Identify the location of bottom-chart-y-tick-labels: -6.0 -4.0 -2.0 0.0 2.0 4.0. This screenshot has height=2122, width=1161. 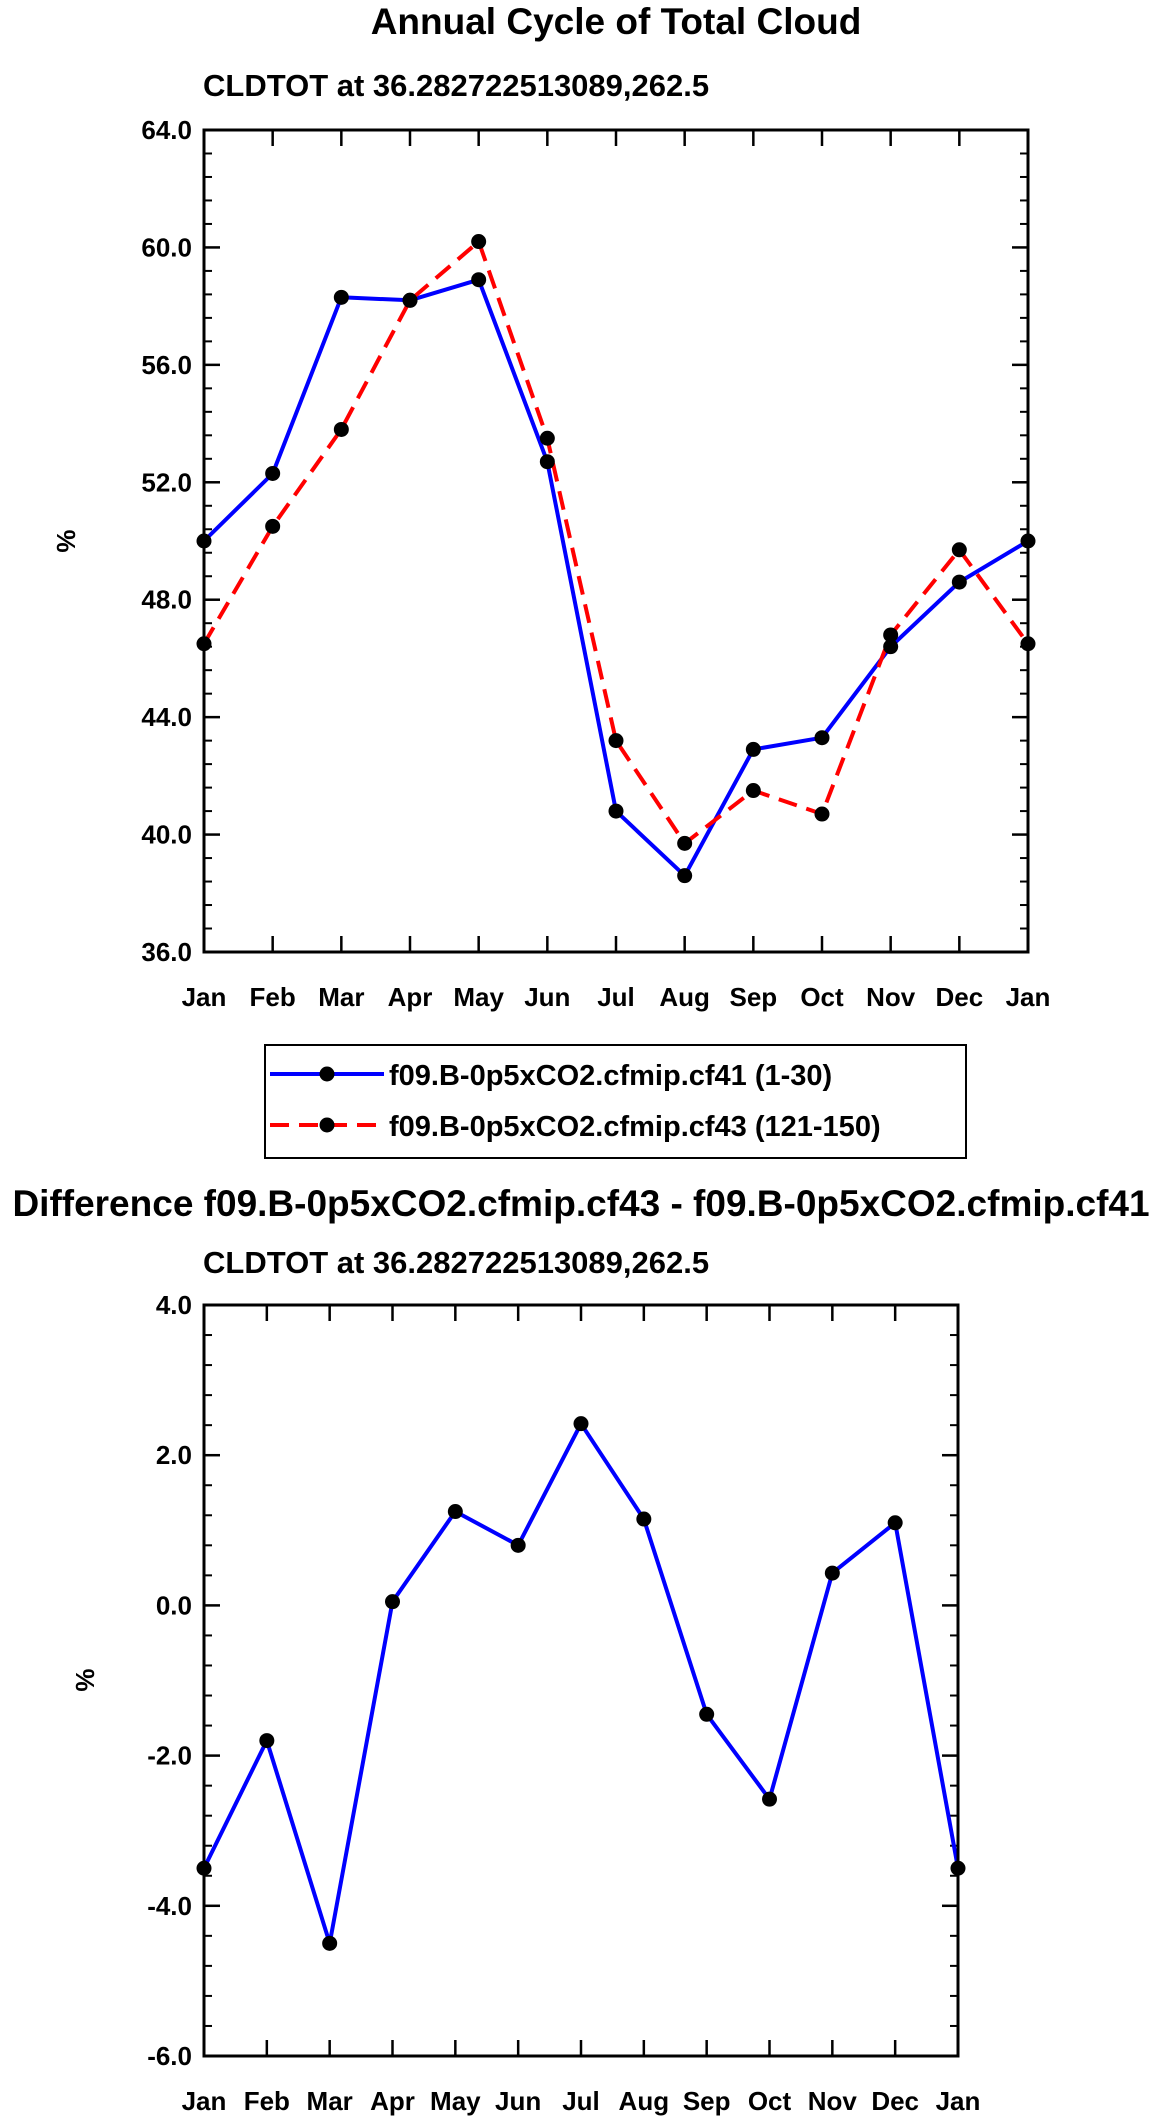
(169, 1680).